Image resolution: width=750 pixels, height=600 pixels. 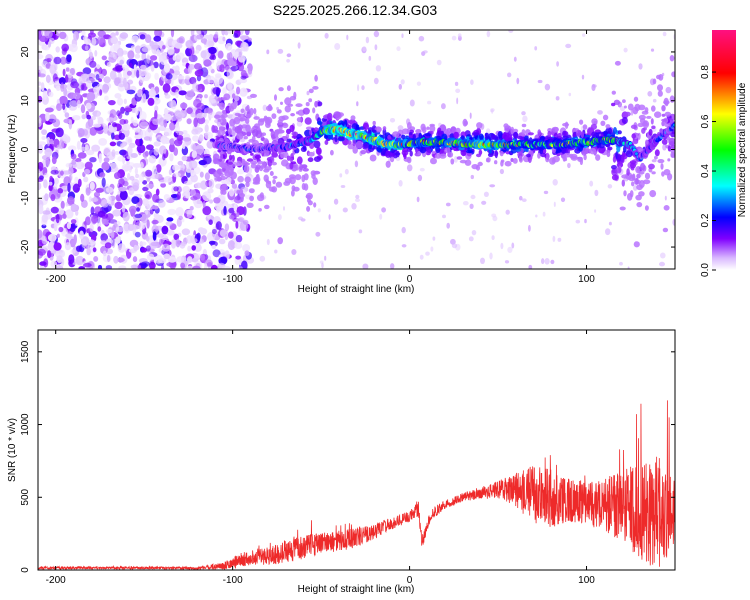 What do you see at coordinates (25, 496) in the screenshot?
I see `y-tick-label: 500` at bounding box center [25, 496].